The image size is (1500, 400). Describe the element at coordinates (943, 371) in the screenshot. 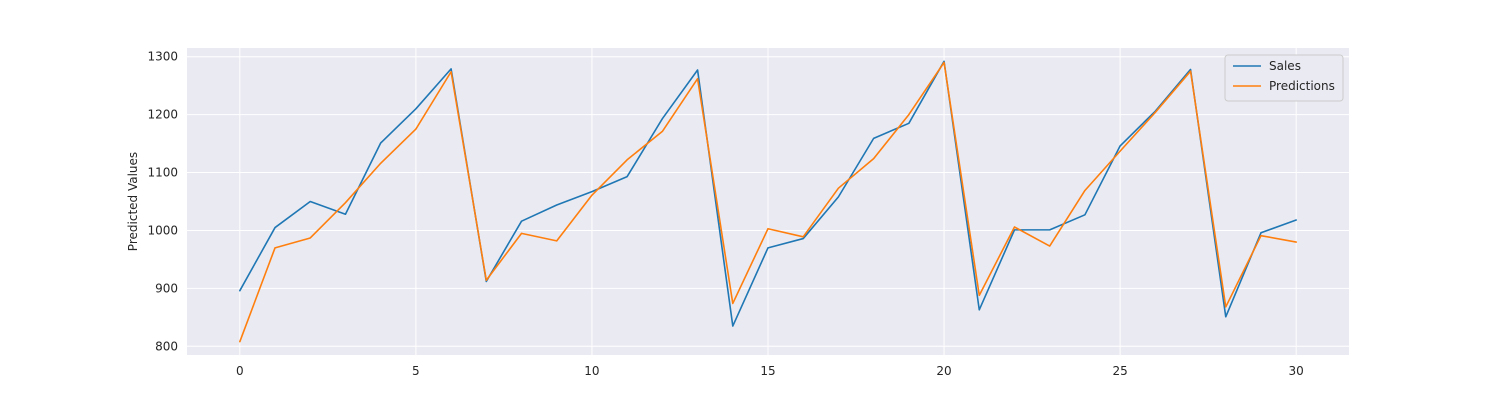

I see `x-tick-label: 20` at that location.